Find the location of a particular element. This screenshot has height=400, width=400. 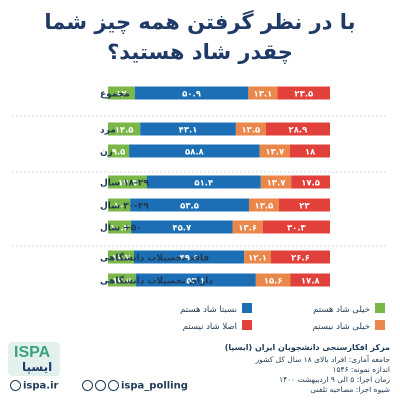

website-text: ispa.ir is located at coordinates (41, 386).